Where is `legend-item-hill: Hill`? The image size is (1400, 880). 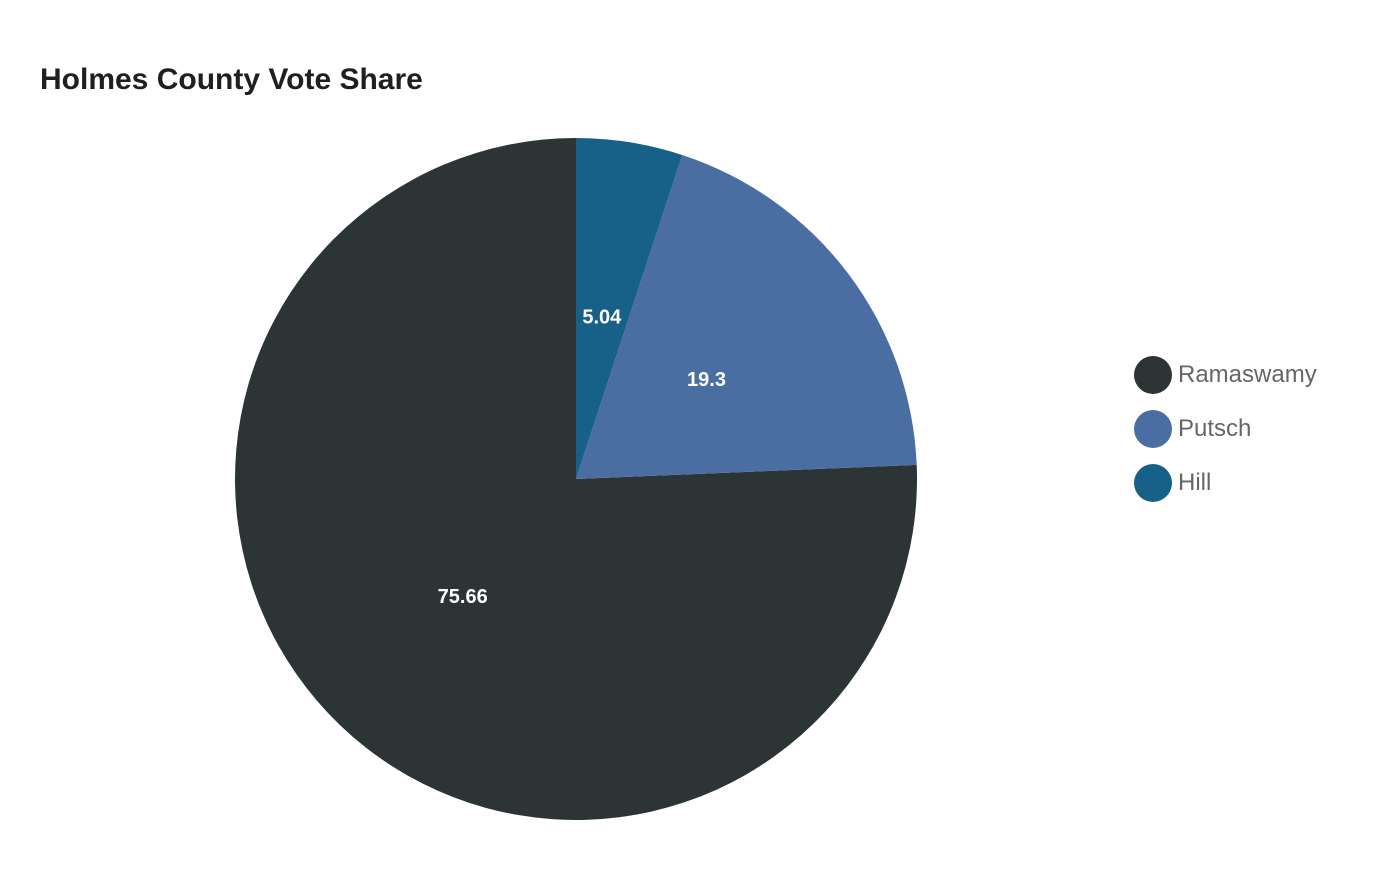 legend-item-hill: Hill is located at coordinates (1225, 483).